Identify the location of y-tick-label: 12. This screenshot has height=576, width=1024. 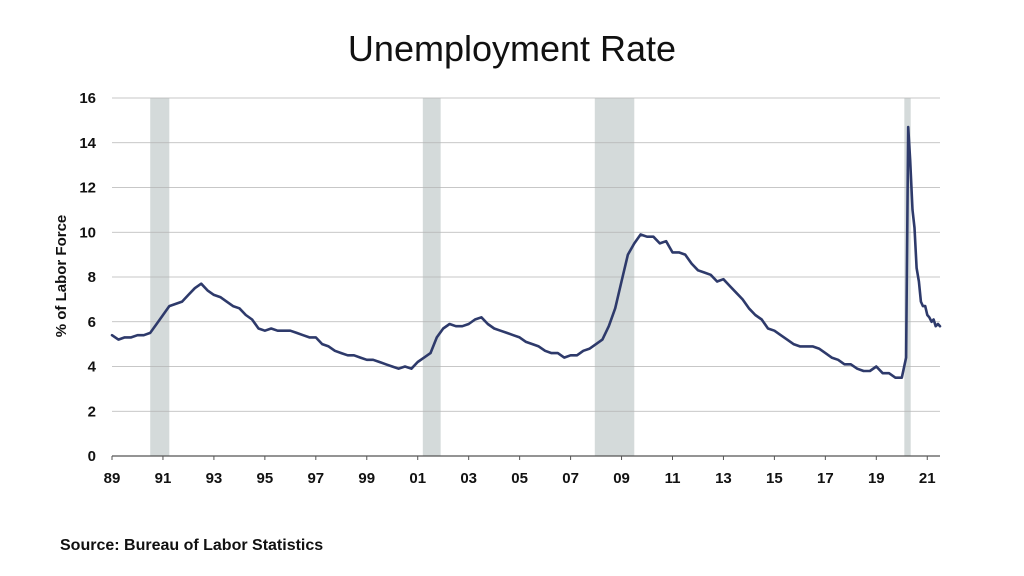
(87, 188).